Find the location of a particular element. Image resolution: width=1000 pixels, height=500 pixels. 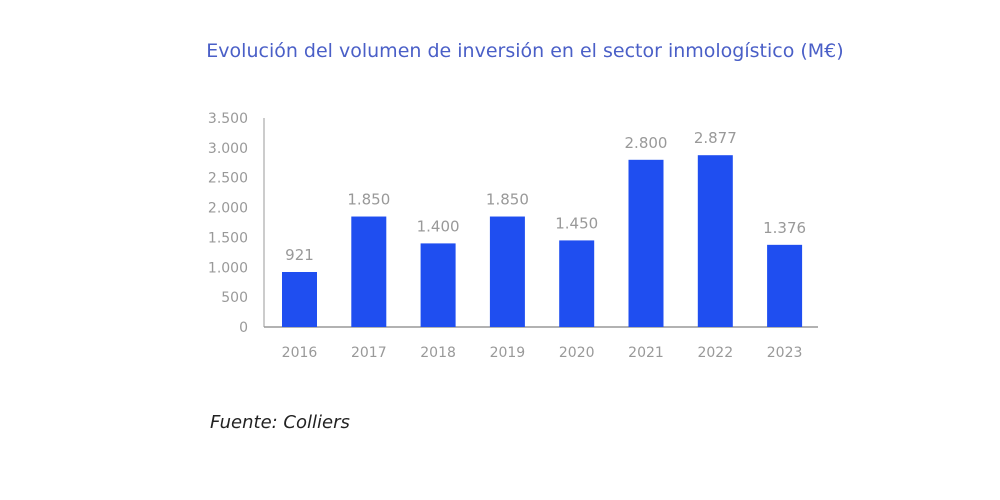

y-tick-label: 2.500 is located at coordinates (228, 179).